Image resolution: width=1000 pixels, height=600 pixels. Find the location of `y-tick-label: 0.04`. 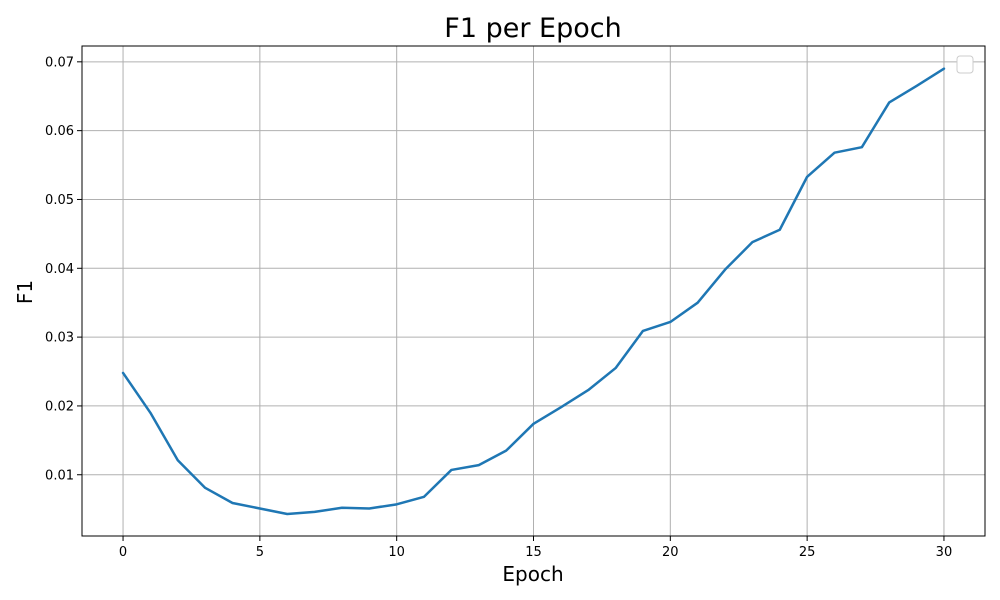

y-tick-label: 0.04 is located at coordinates (59, 269).